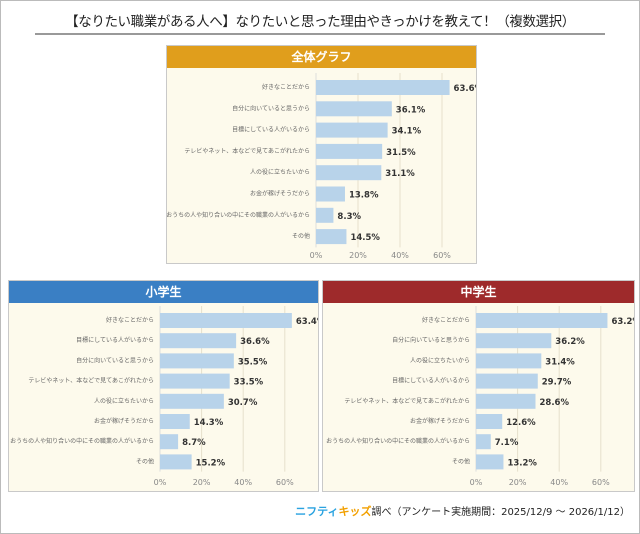 Image resolution: width=640 pixels, height=534 pixels. Describe the element at coordinates (500, 512) in the screenshot. I see `survey-period: 調べ（アンケート実施期間：2025/12/9 ～ 2026/1/12）` at that location.